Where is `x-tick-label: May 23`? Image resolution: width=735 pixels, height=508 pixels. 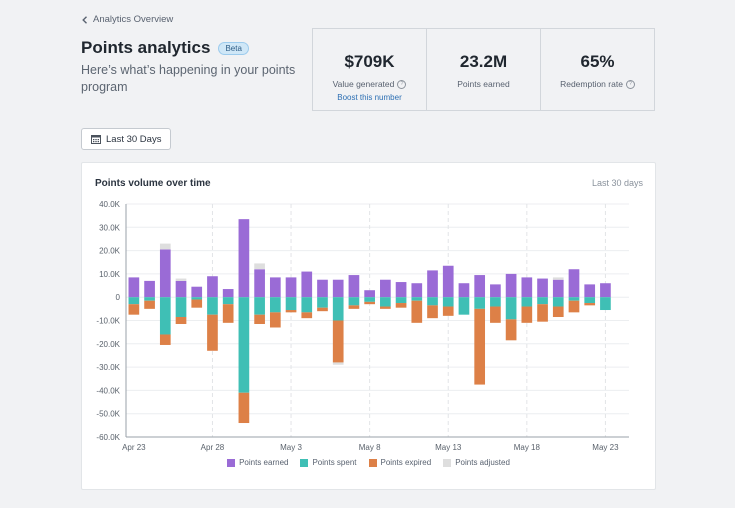 x-tick-label: May 23 is located at coordinates (605, 447).